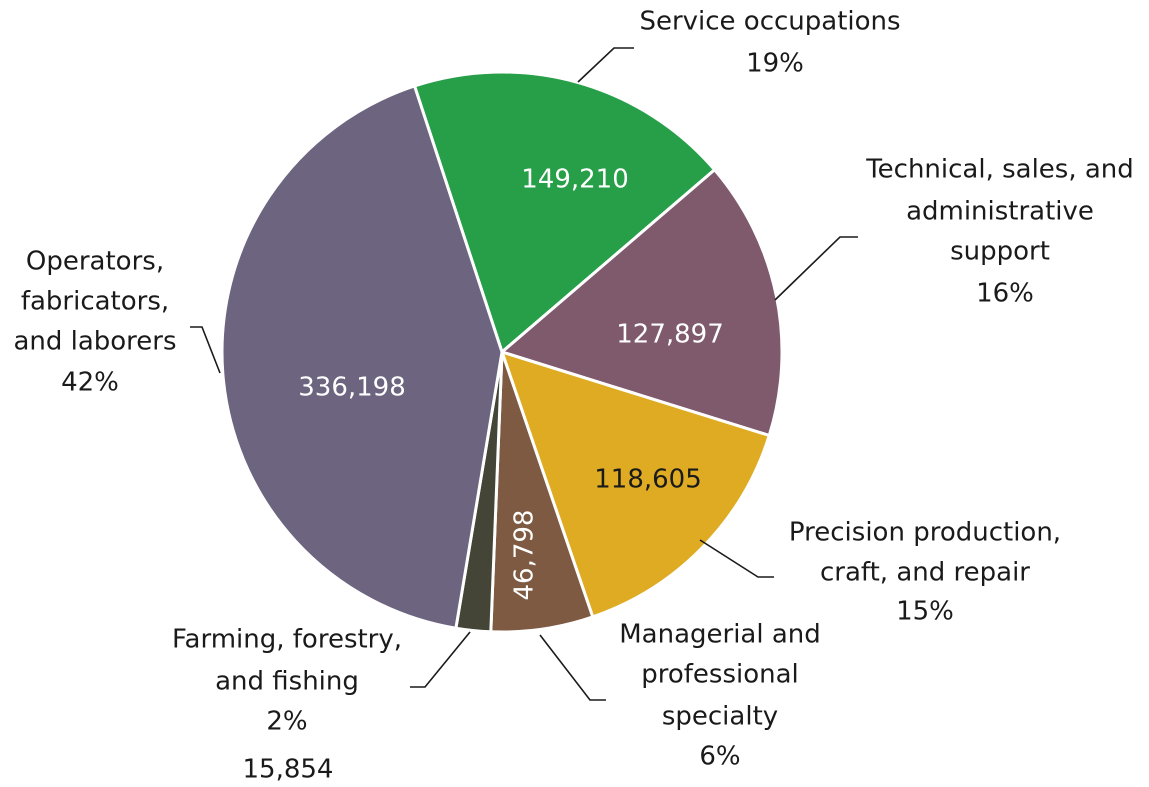  I want to click on value-label: 127,897, so click(670, 335).